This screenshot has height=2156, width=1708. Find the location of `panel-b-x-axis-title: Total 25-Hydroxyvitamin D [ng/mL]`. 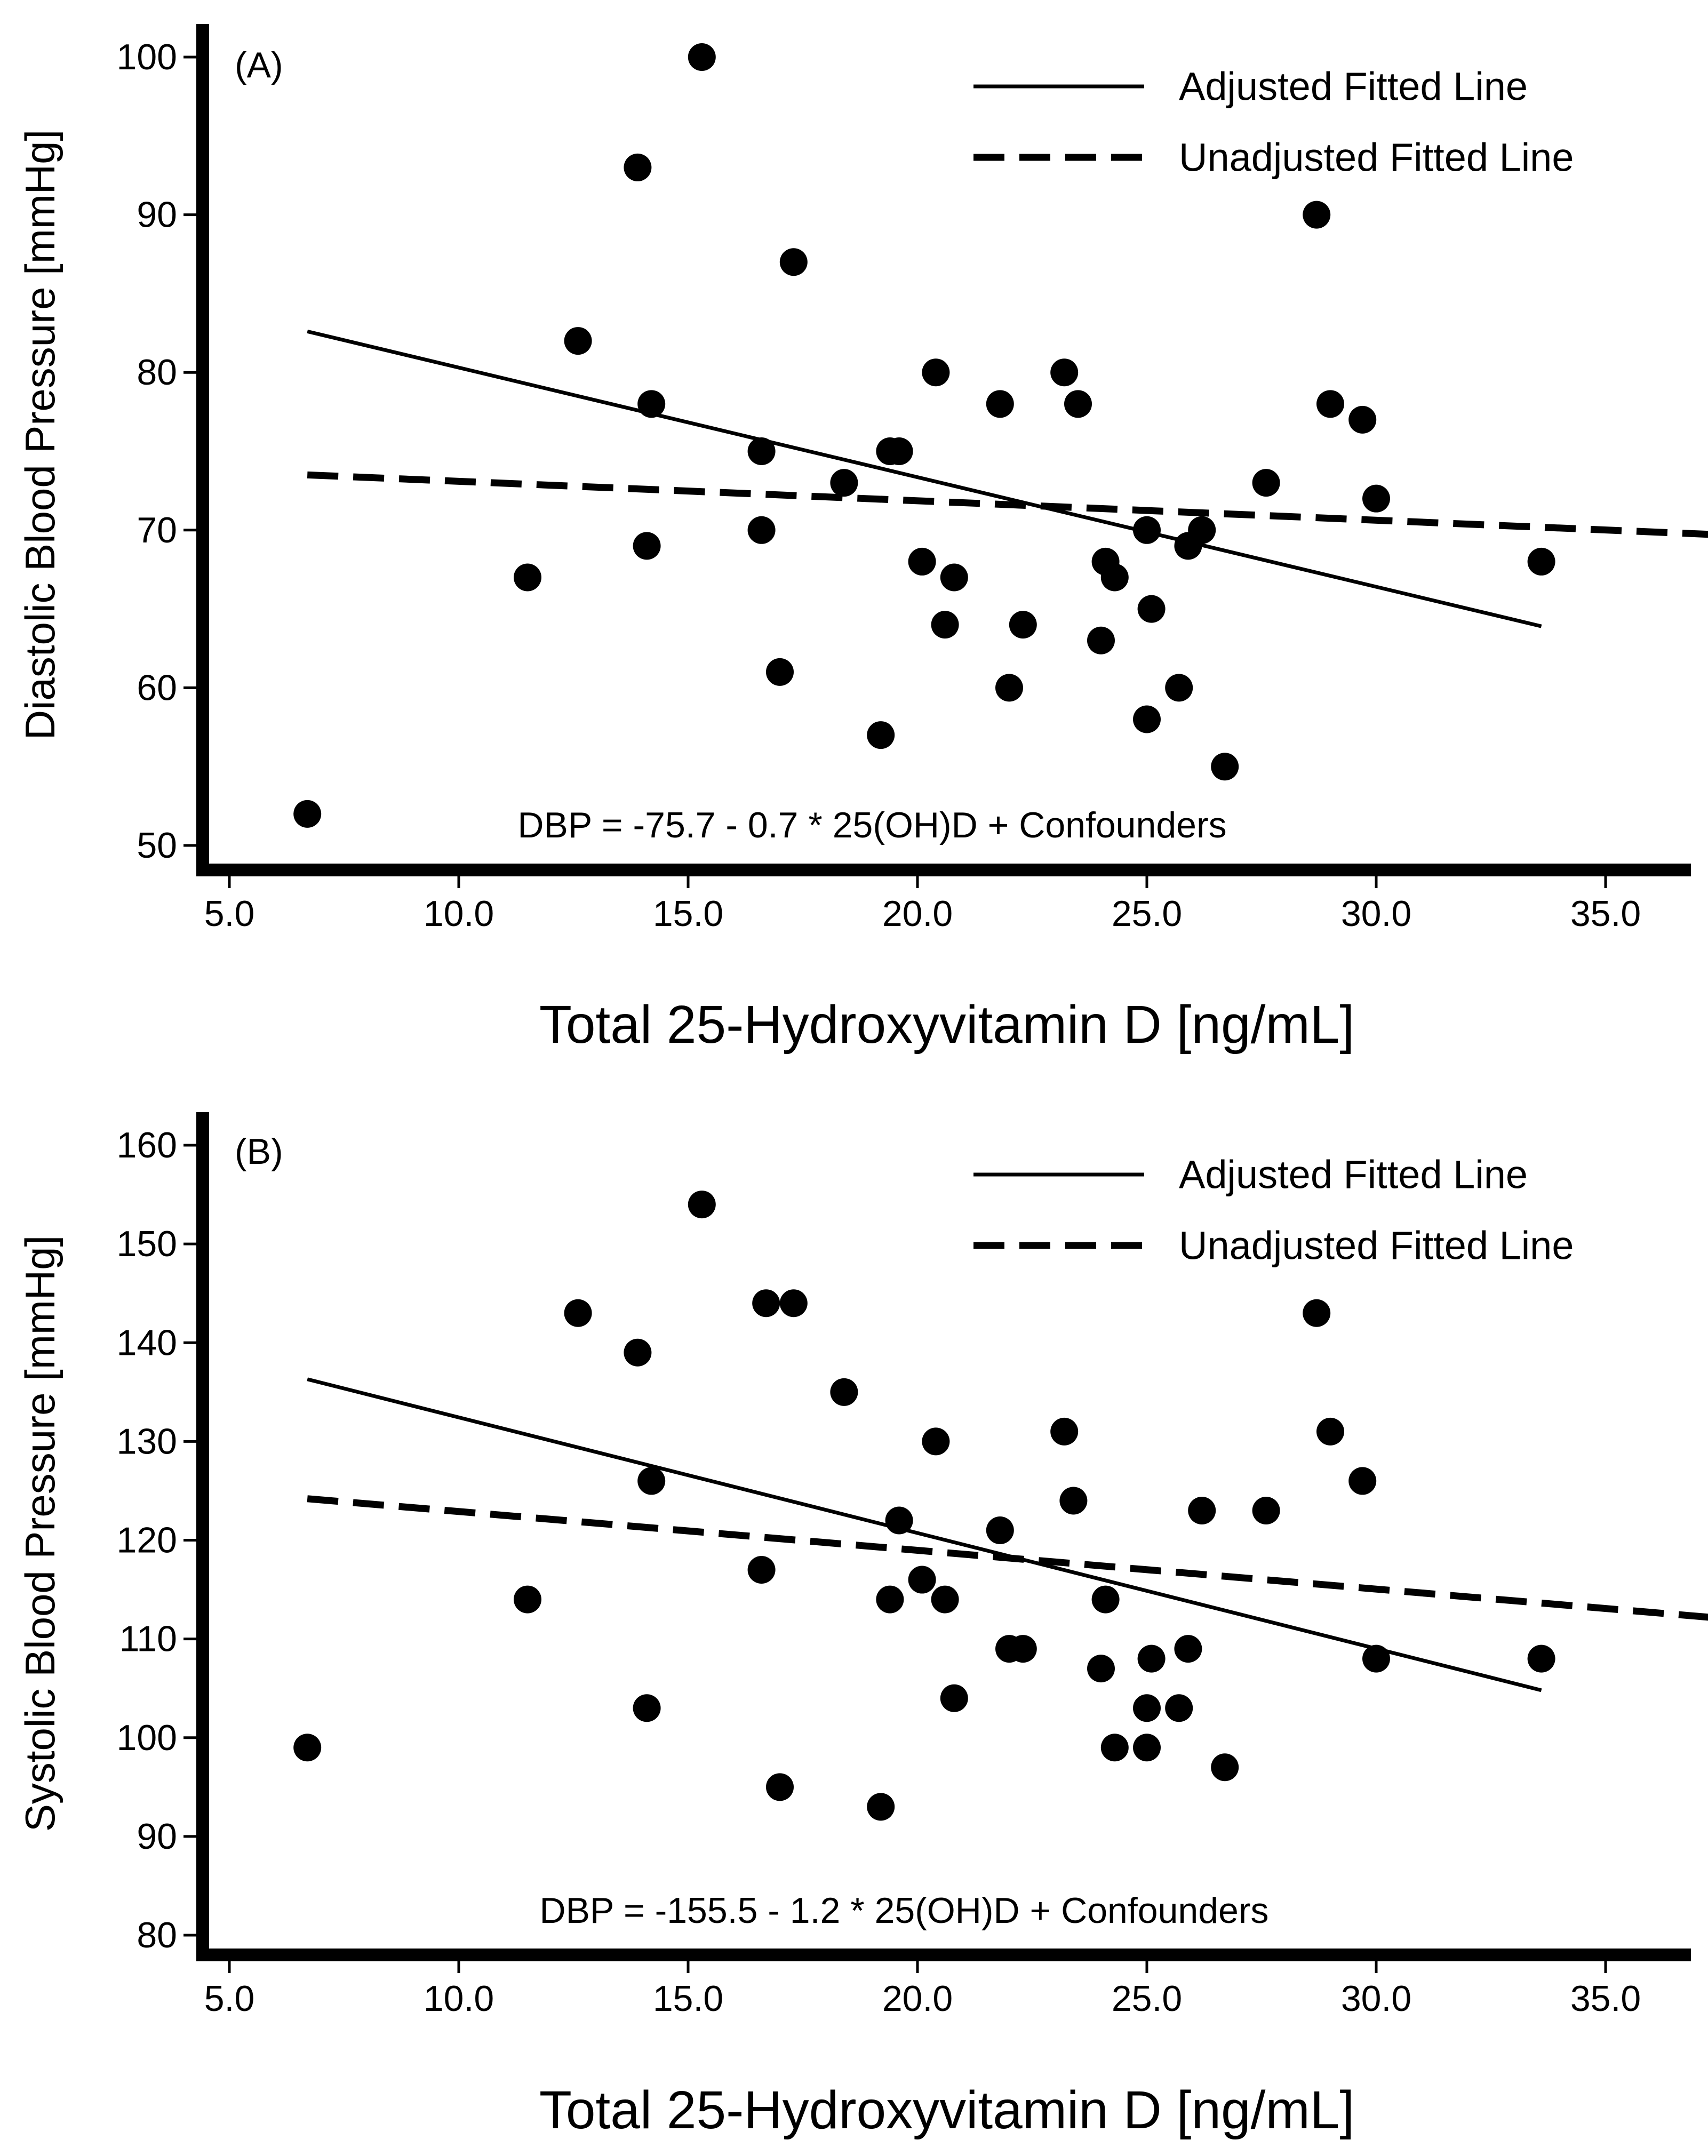

panel-b-x-axis-title: Total 25-Hydroxyvitamin D [ng/mL] is located at coordinates (947, 2110).